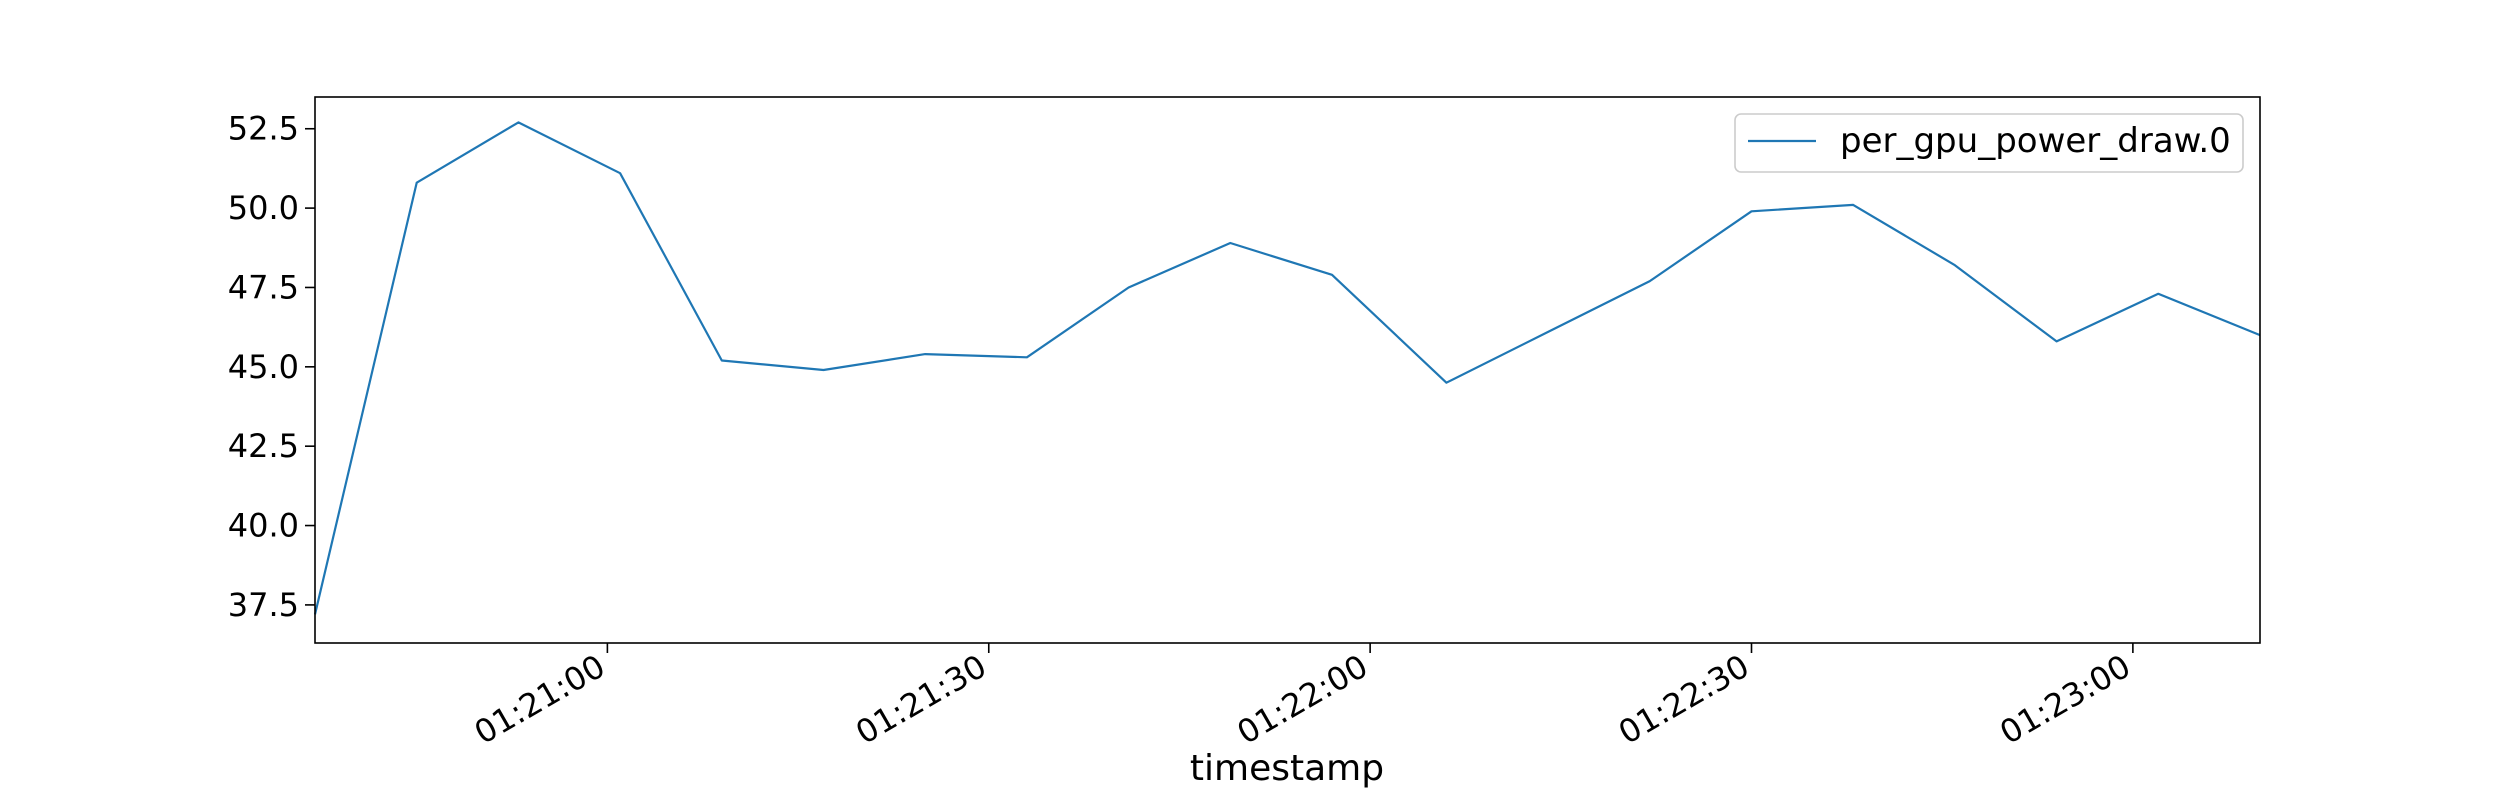  What do you see at coordinates (263, 208) in the screenshot?
I see `y-tick-label-5: 50.0` at bounding box center [263, 208].